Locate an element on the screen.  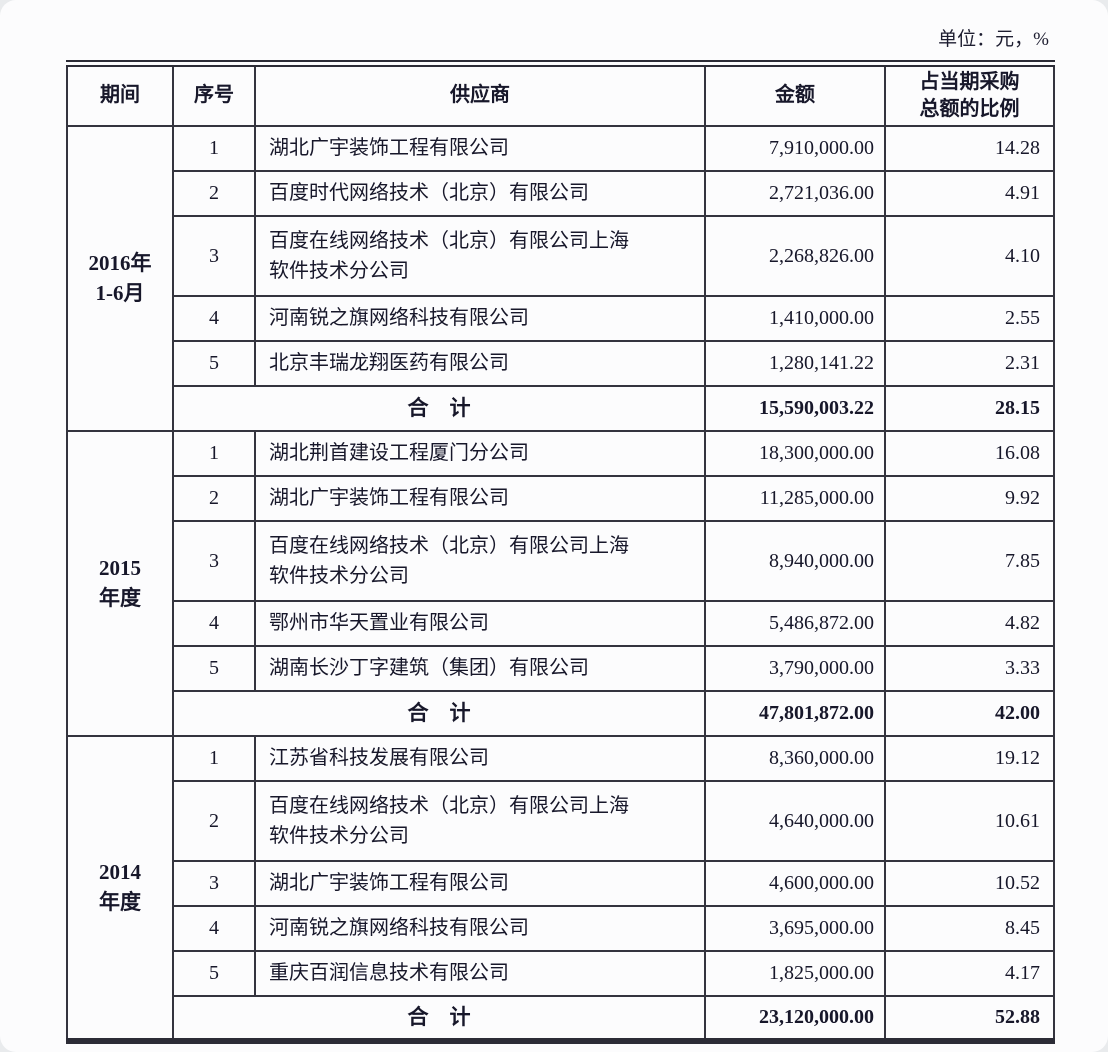
total-row: 合 计 15,590,003.22 28.15 is located at coordinates (561, 408).